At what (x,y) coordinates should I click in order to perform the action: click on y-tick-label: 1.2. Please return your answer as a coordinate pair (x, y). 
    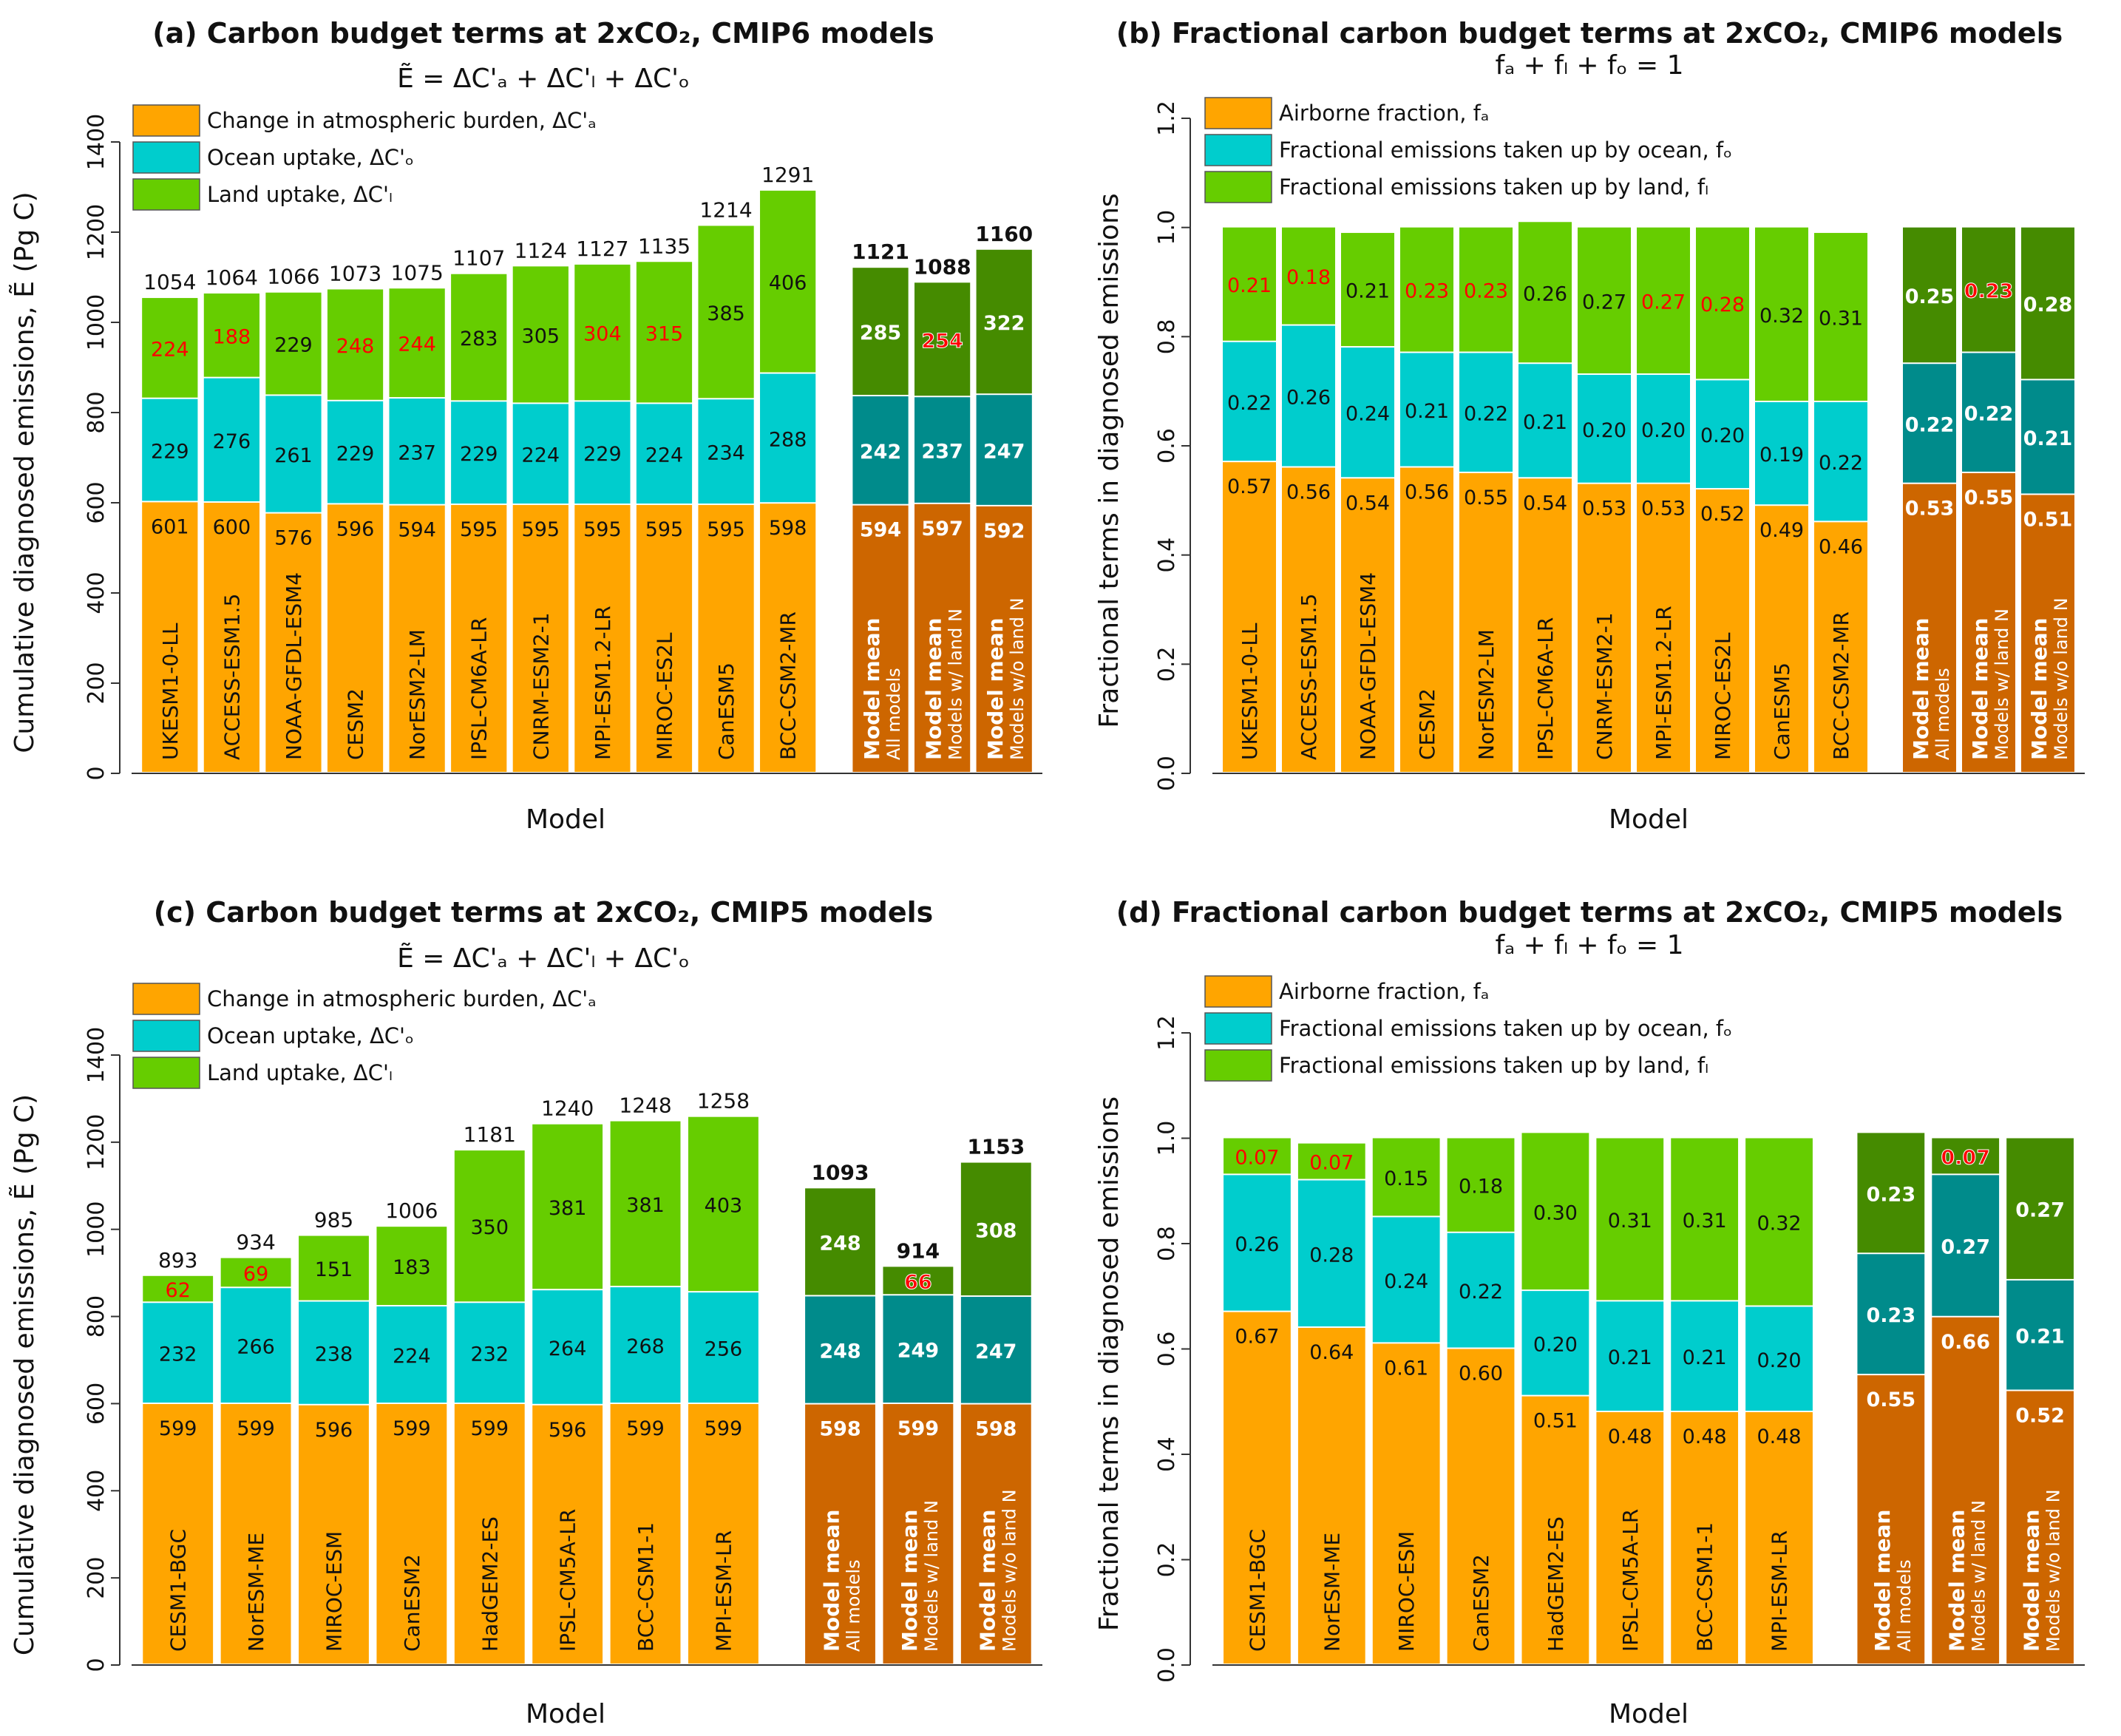
    Looking at the image, I should click on (1167, 118).